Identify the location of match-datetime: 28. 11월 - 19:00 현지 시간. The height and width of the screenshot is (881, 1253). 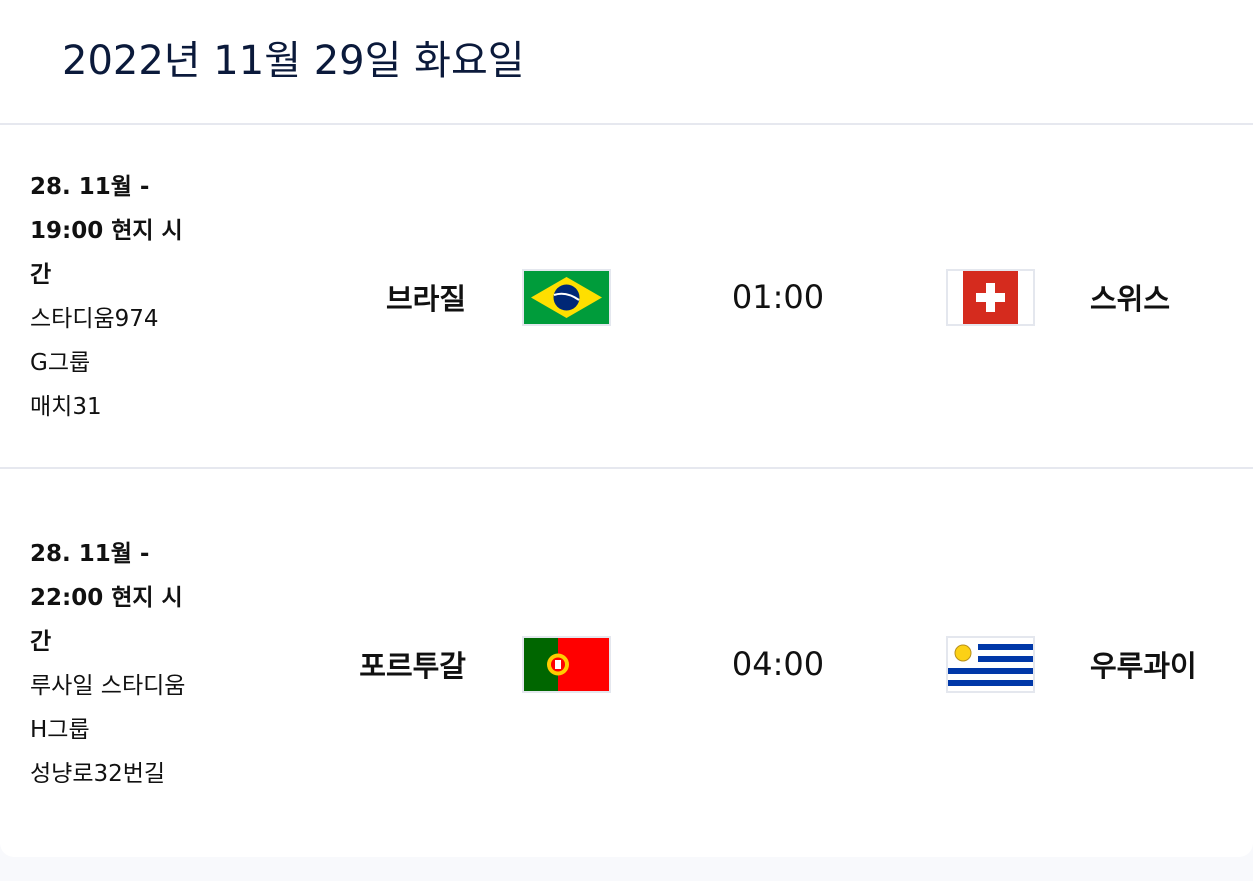
(106, 231).